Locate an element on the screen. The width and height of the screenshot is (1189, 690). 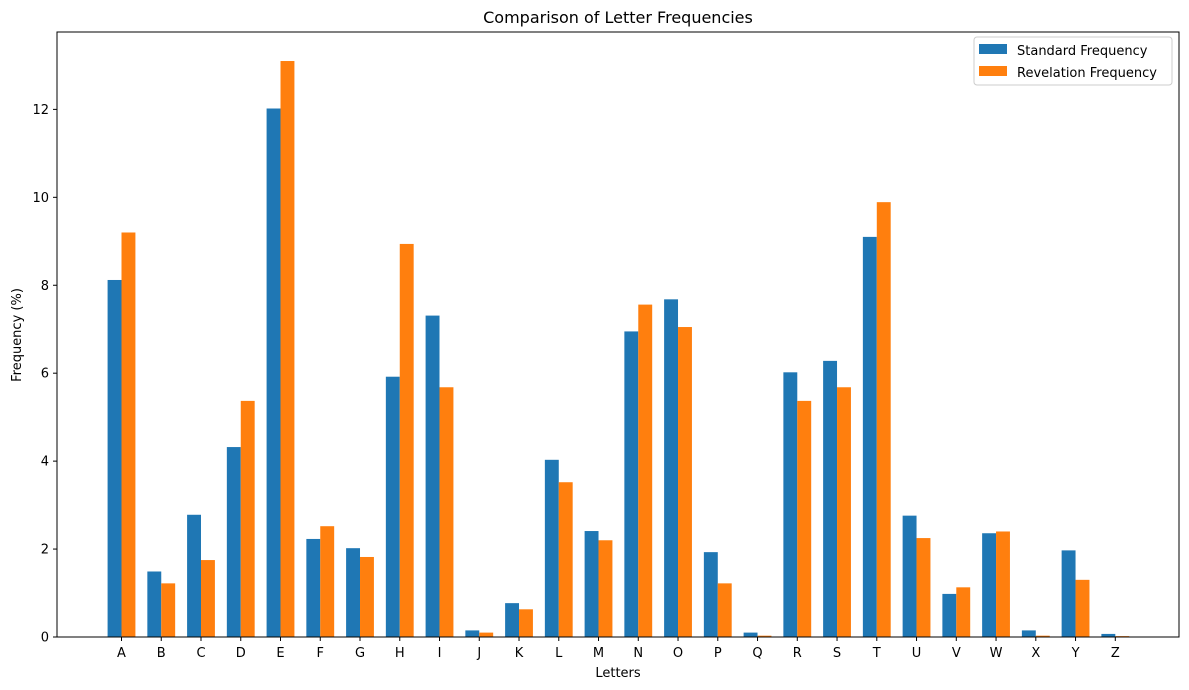
x-tick-label-Q: Q is located at coordinates (757, 653).